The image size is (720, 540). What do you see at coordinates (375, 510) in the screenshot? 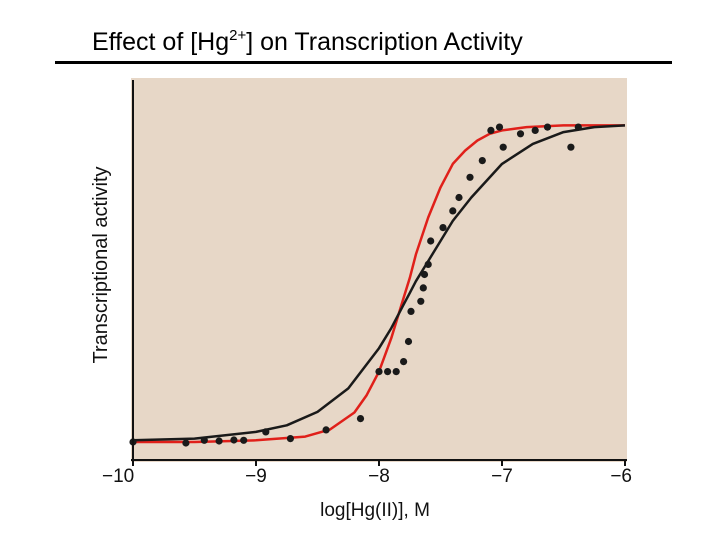
I see `x-axis-label: log[Hg(II)], M` at bounding box center [375, 510].